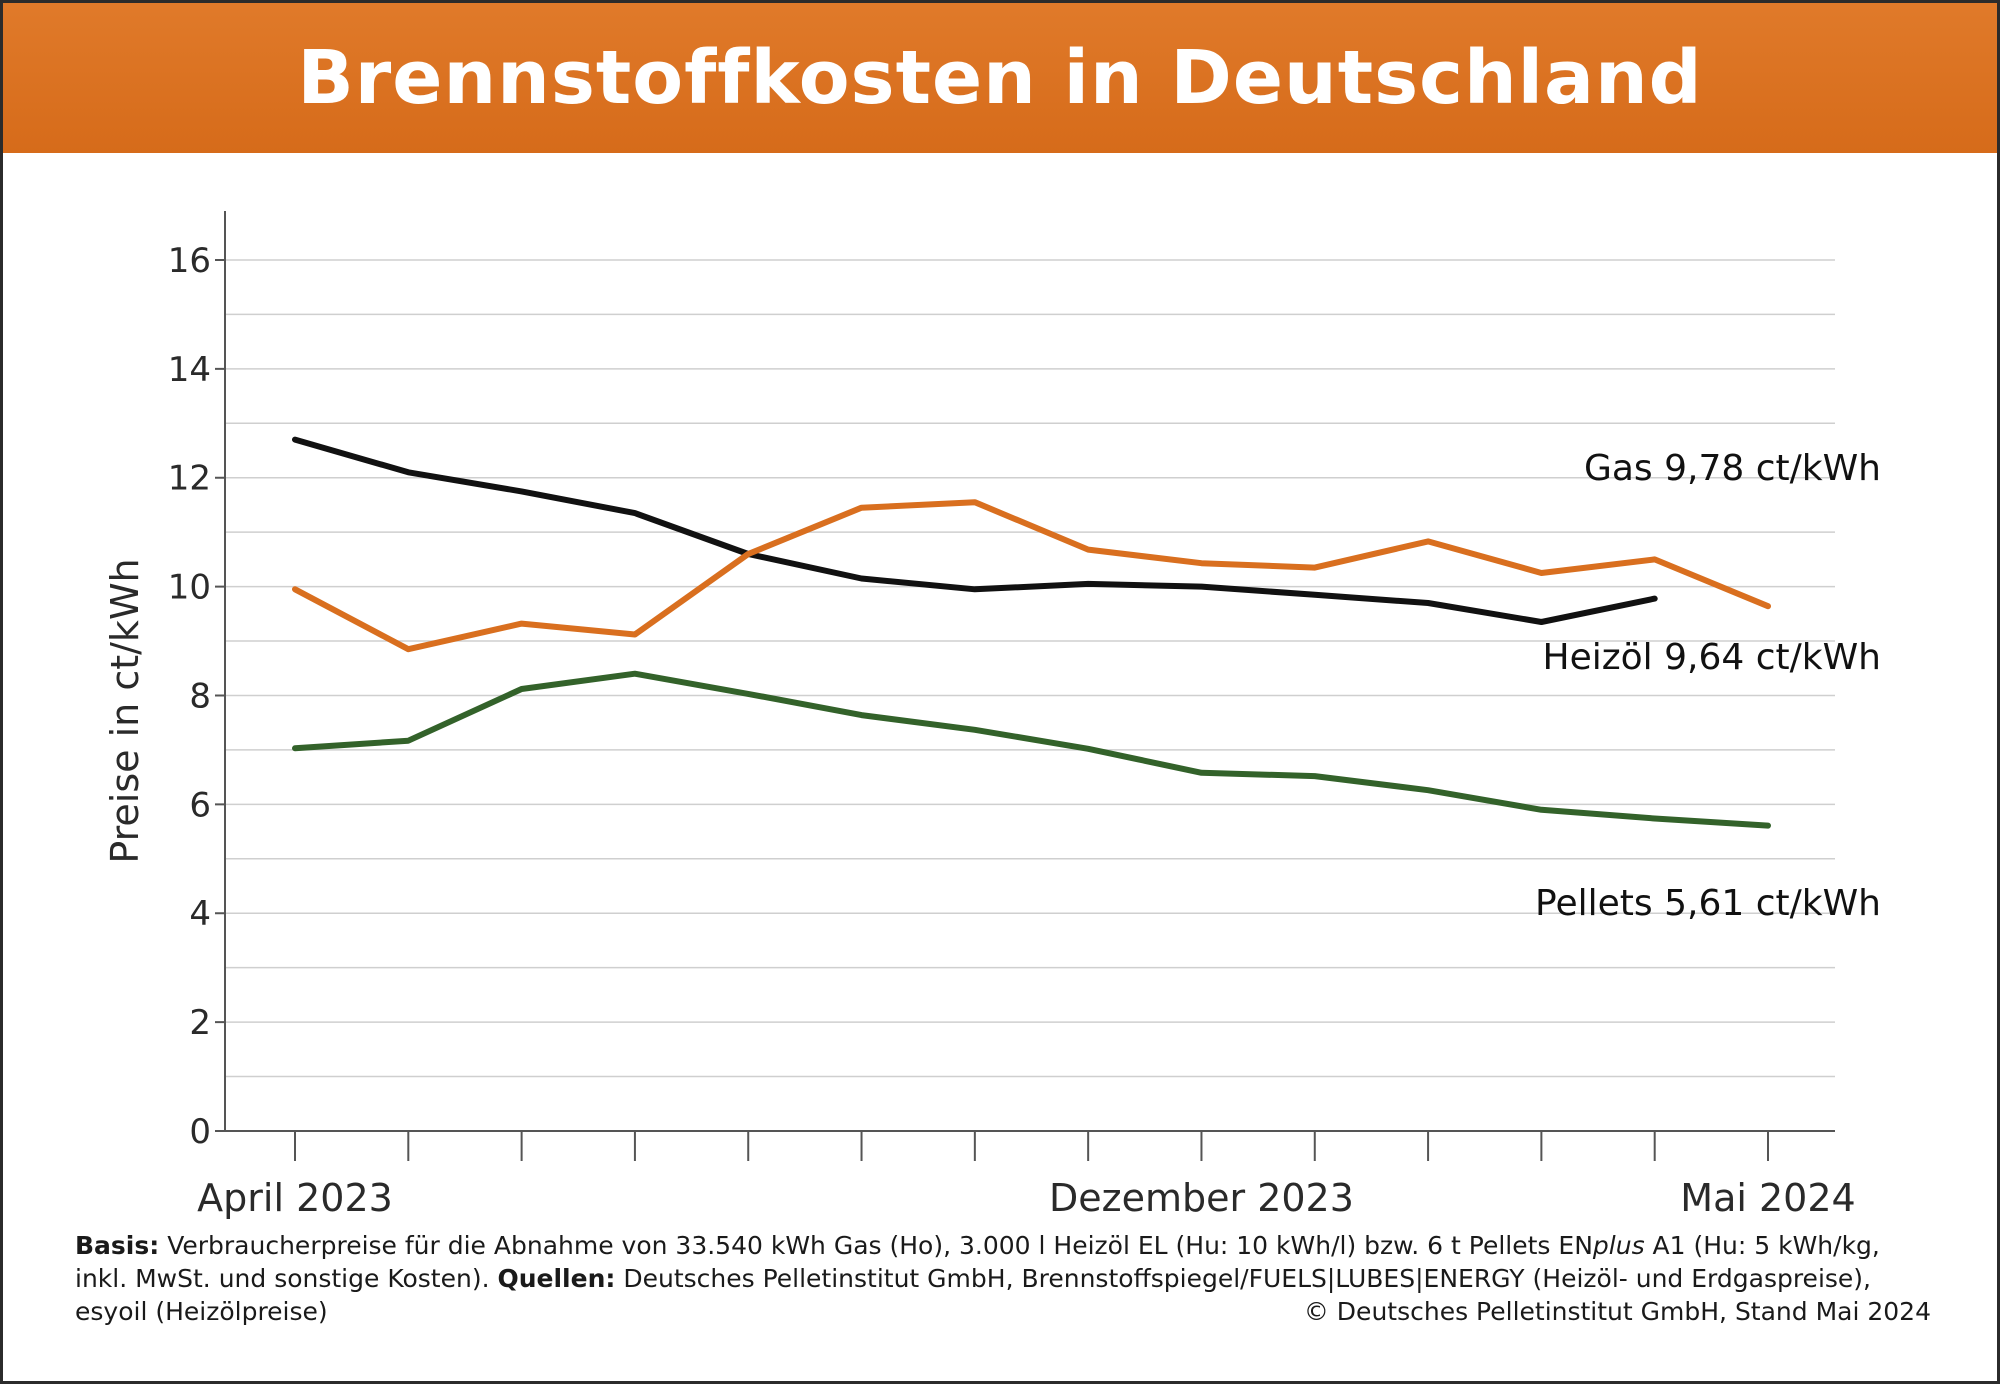 The height and width of the screenshot is (1384, 2000). Describe the element at coordinates (189, 479) in the screenshot. I see `y-tick-label: 12` at that location.